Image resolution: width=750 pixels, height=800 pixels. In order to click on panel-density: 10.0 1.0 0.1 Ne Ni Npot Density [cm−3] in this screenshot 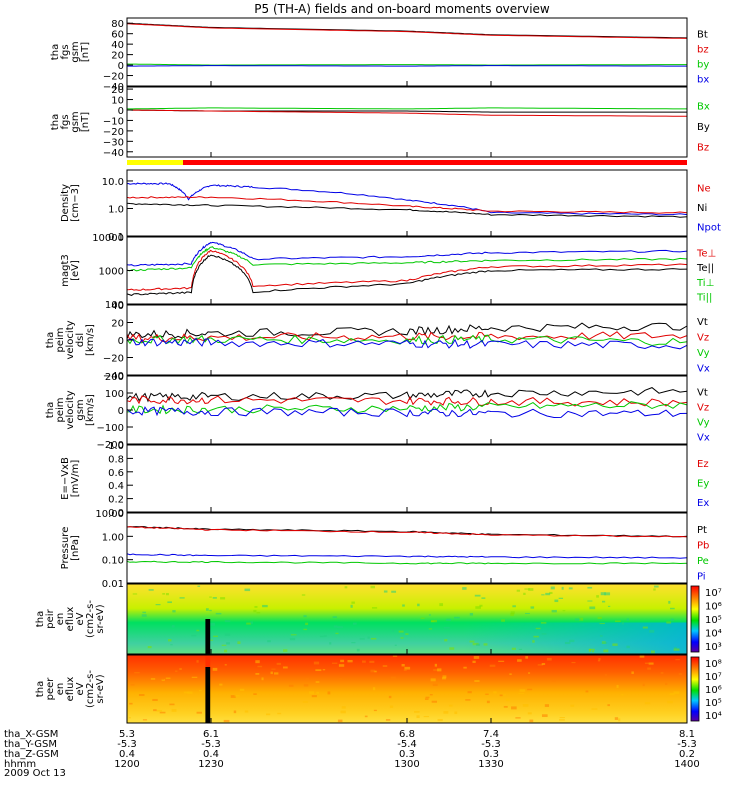, I will do `click(390, 206)`.